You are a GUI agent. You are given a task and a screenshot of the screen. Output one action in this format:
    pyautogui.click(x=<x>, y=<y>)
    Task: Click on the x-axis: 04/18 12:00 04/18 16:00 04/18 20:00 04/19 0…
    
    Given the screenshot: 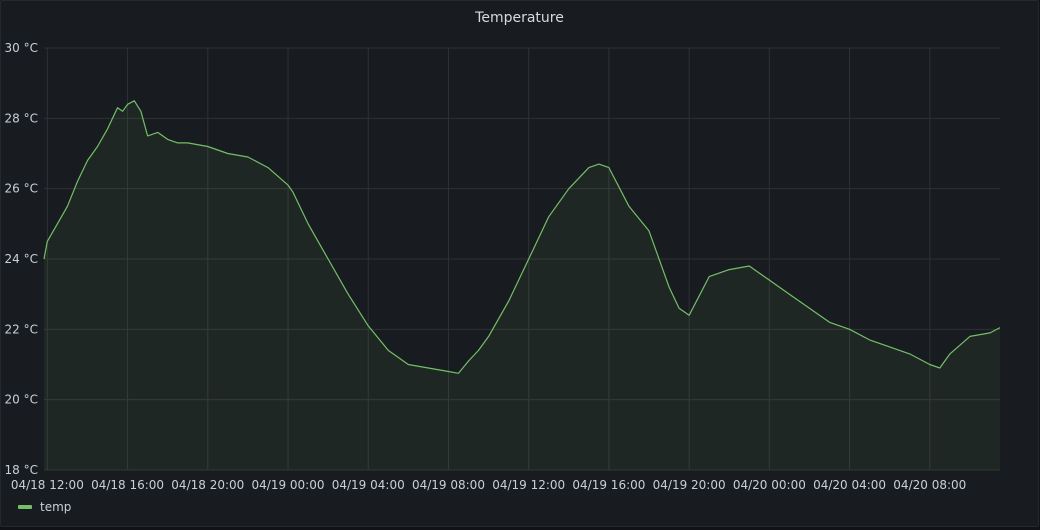 What is the action you would take?
    pyautogui.click(x=488, y=485)
    